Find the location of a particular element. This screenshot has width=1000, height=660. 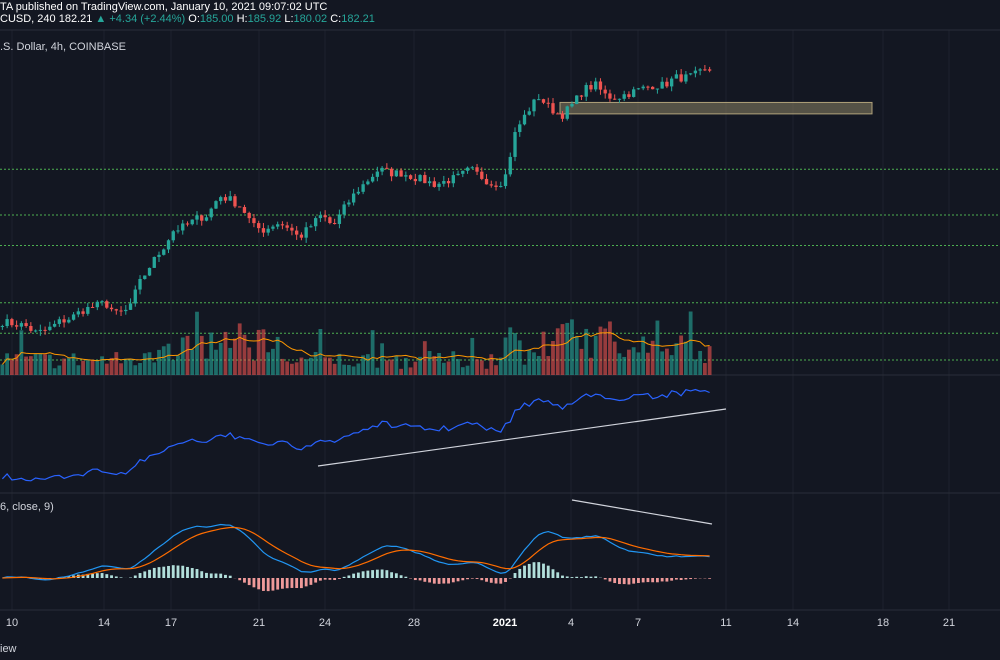

macd-pane-label: 6, close, 9) is located at coordinates (27, 507).